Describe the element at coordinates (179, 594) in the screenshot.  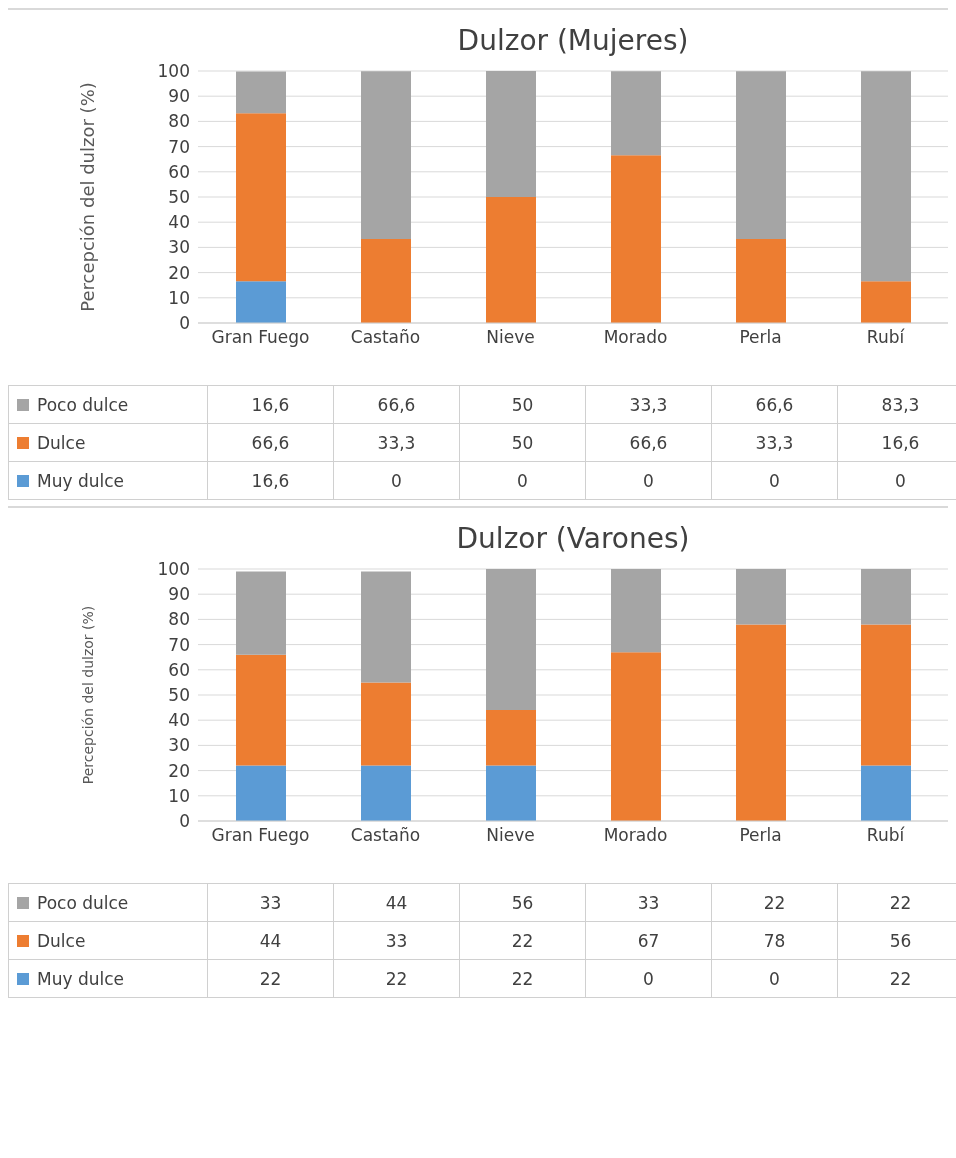
I see `y-tick-label: 90` at that location.